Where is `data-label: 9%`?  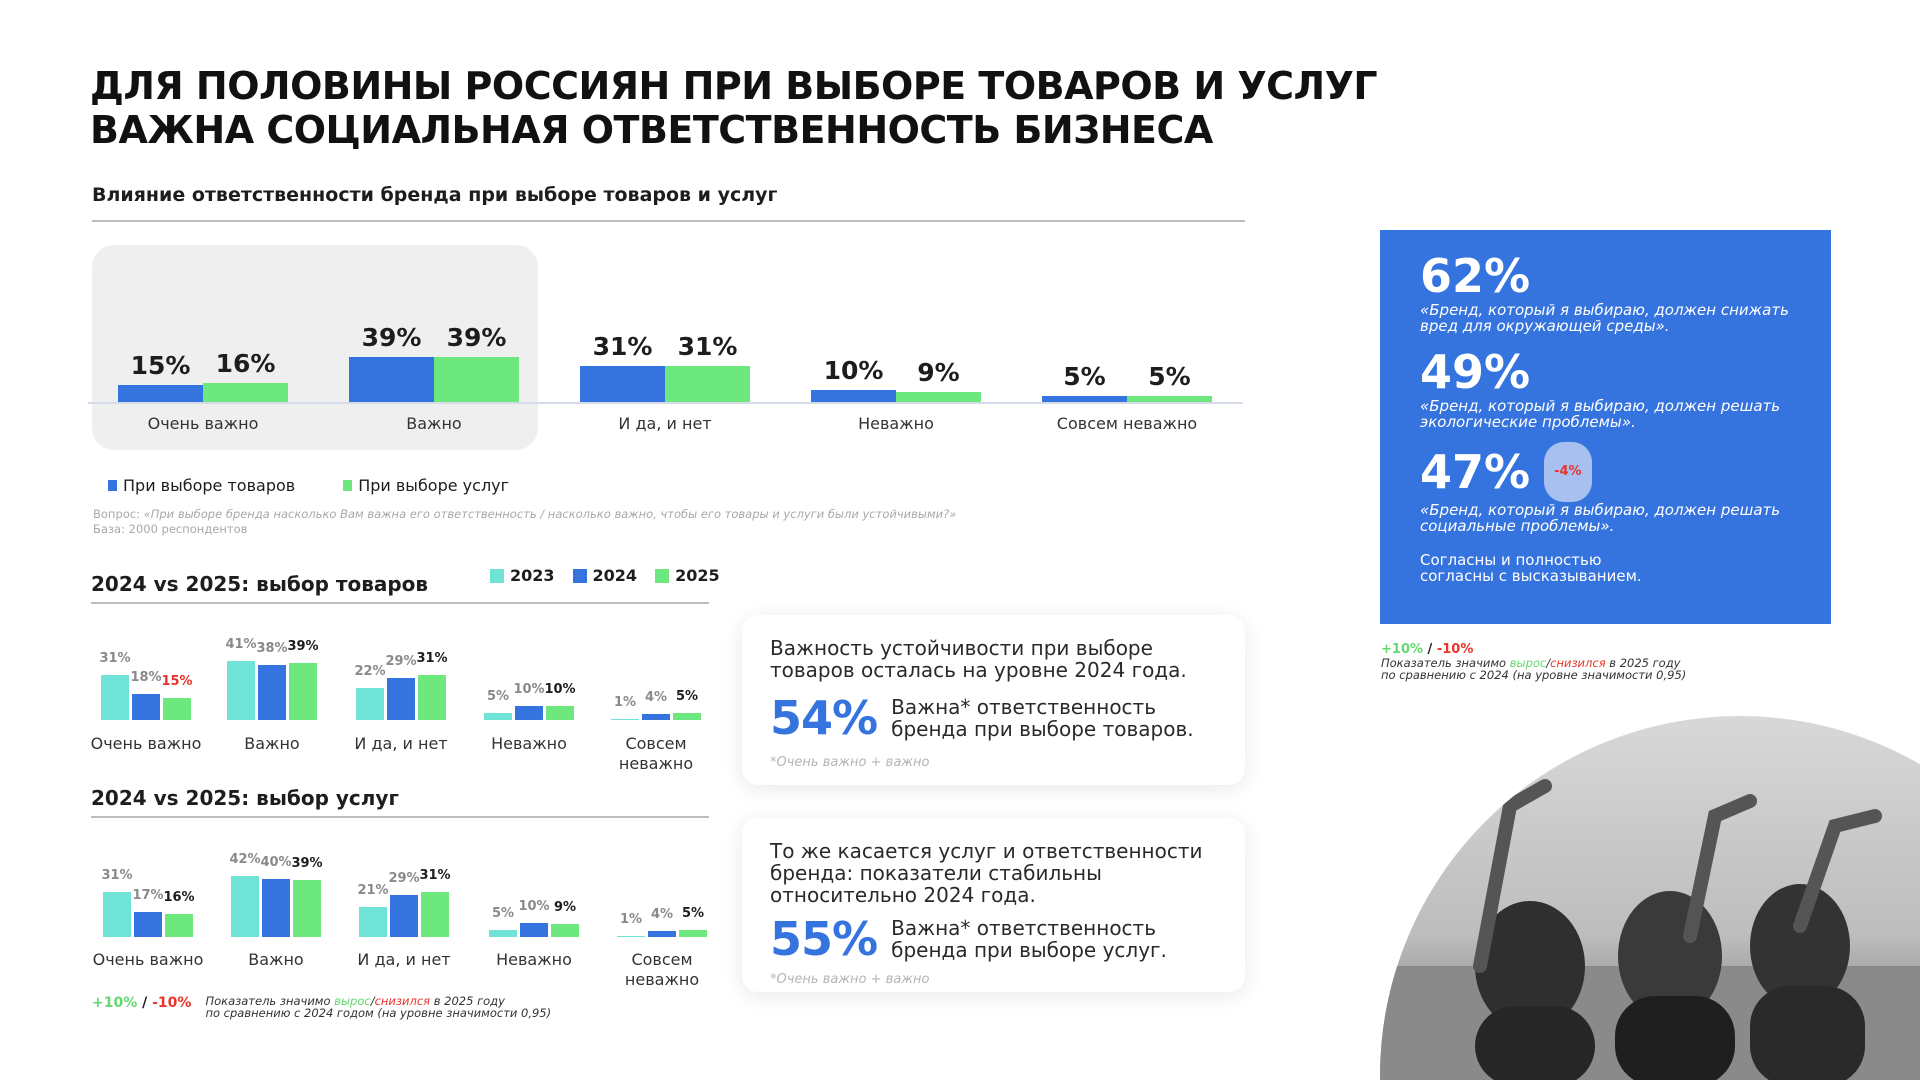 data-label: 9% is located at coordinates (565, 907).